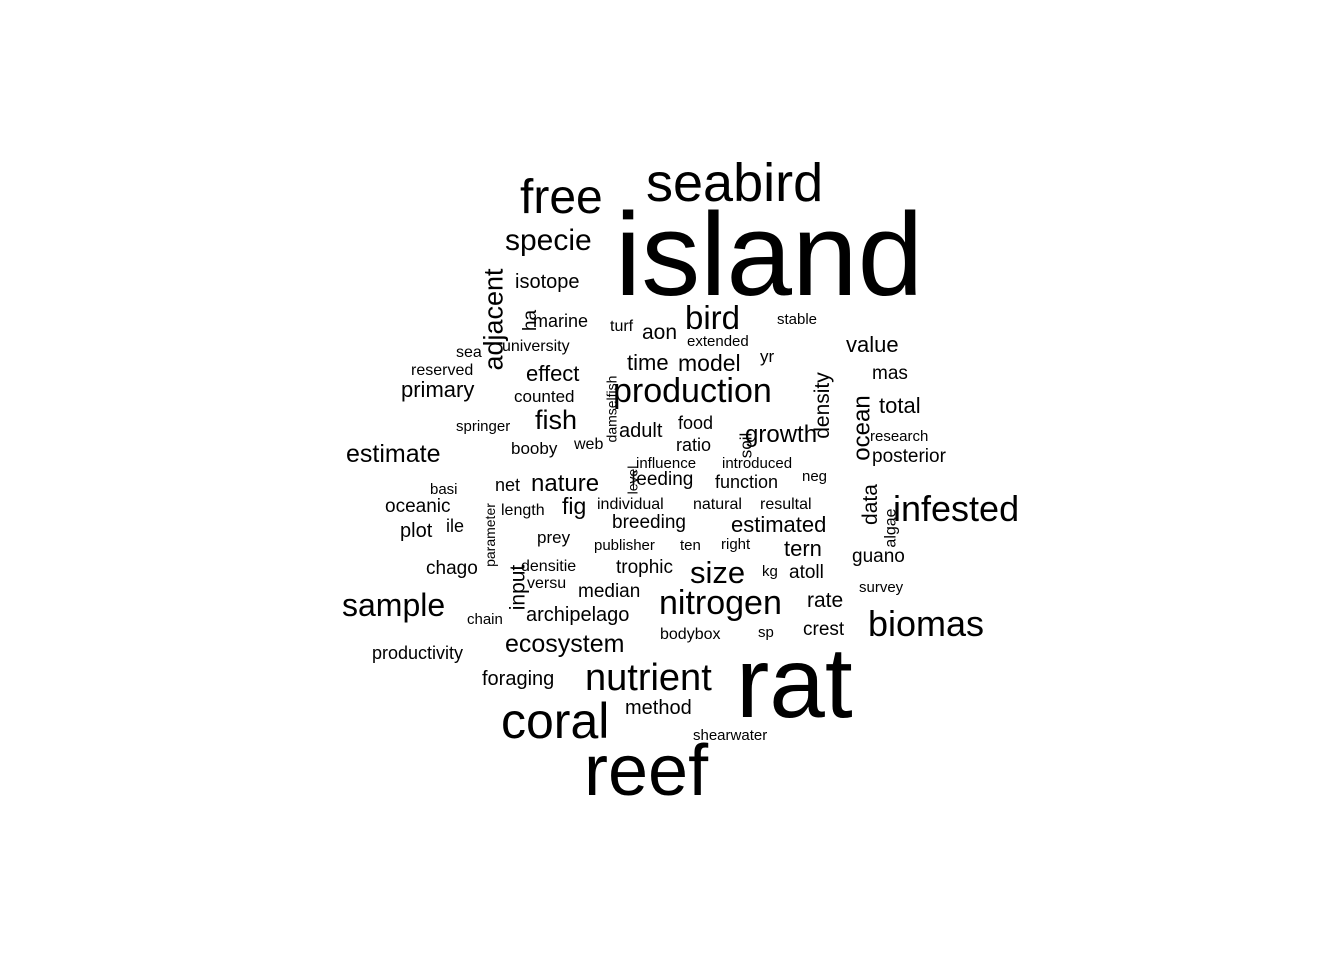 Image resolution: width=1344 pixels, height=960 pixels. What do you see at coordinates (658, 708) in the screenshot?
I see `word-method: method` at bounding box center [658, 708].